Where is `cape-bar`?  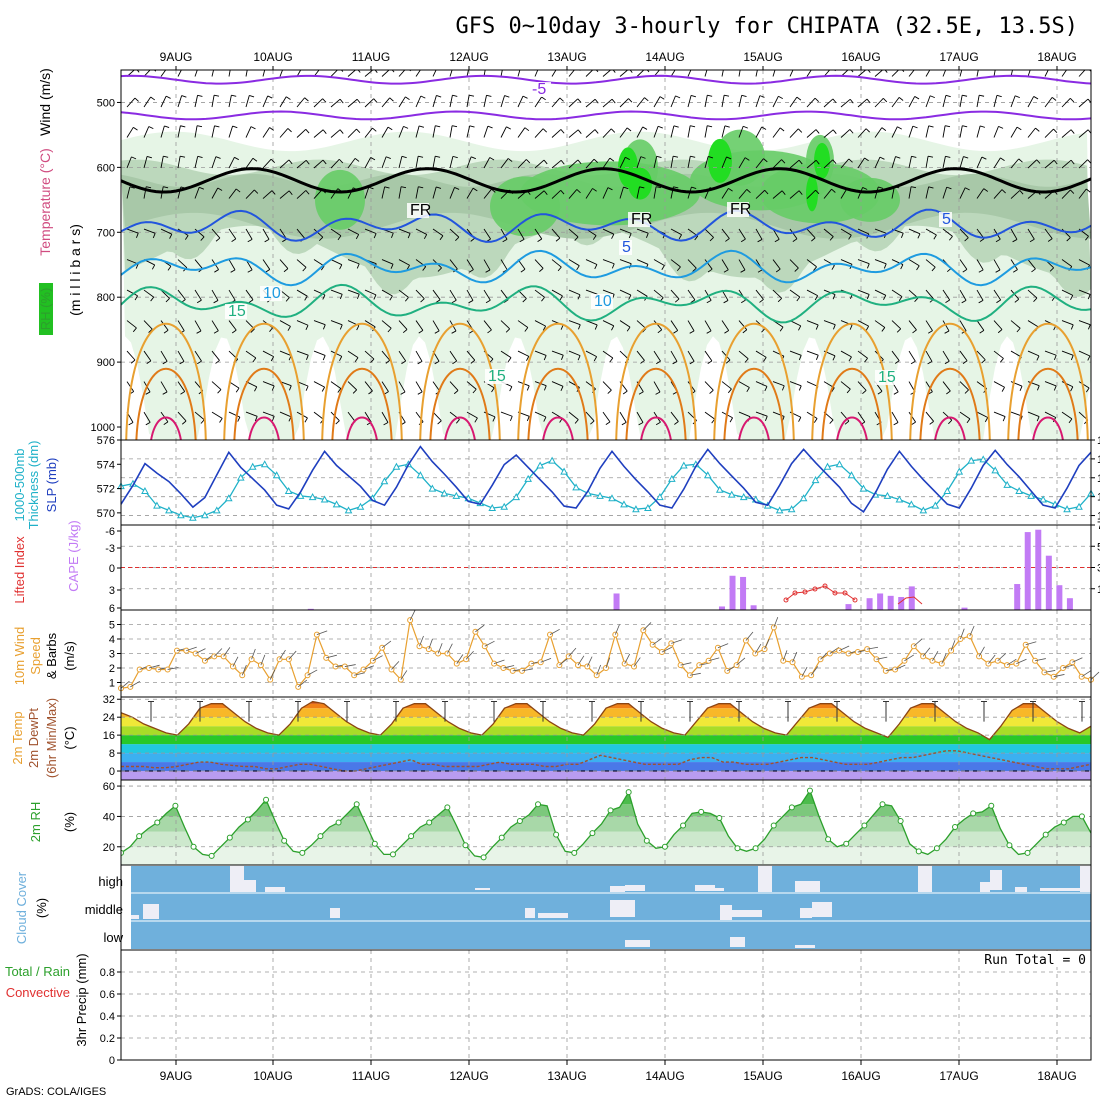 cape-bar is located at coordinates (964, 608).